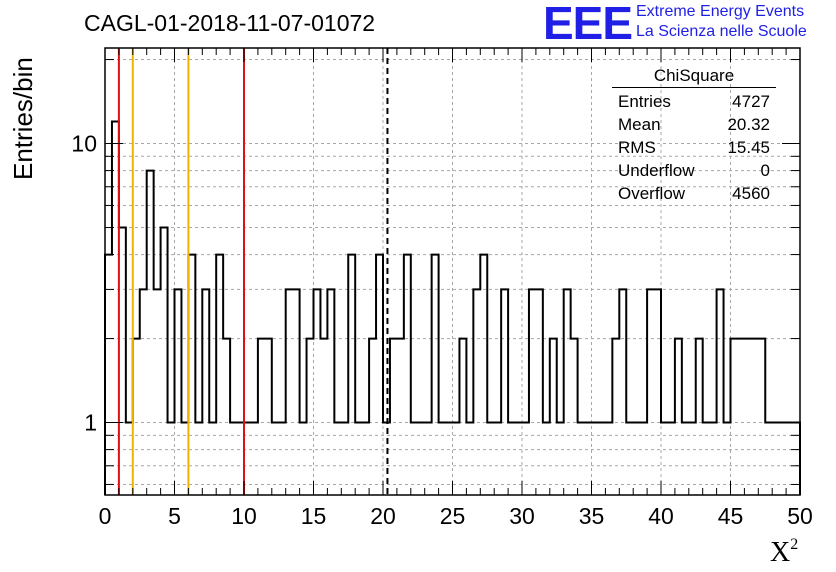 The height and width of the screenshot is (572, 836). Describe the element at coordinates (800, 516) in the screenshot. I see `x-tick-label: 50` at that location.